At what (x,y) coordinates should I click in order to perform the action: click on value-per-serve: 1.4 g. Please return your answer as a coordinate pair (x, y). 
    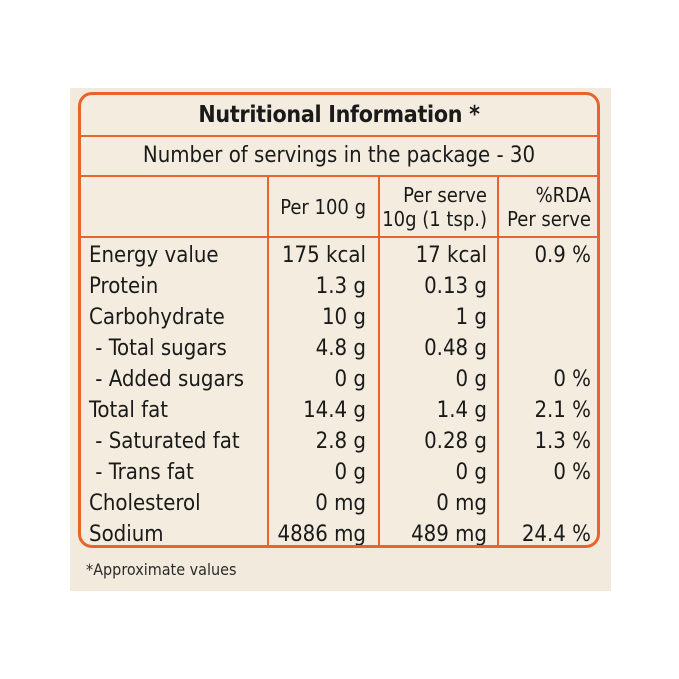
    Looking at the image, I should click on (461, 410).